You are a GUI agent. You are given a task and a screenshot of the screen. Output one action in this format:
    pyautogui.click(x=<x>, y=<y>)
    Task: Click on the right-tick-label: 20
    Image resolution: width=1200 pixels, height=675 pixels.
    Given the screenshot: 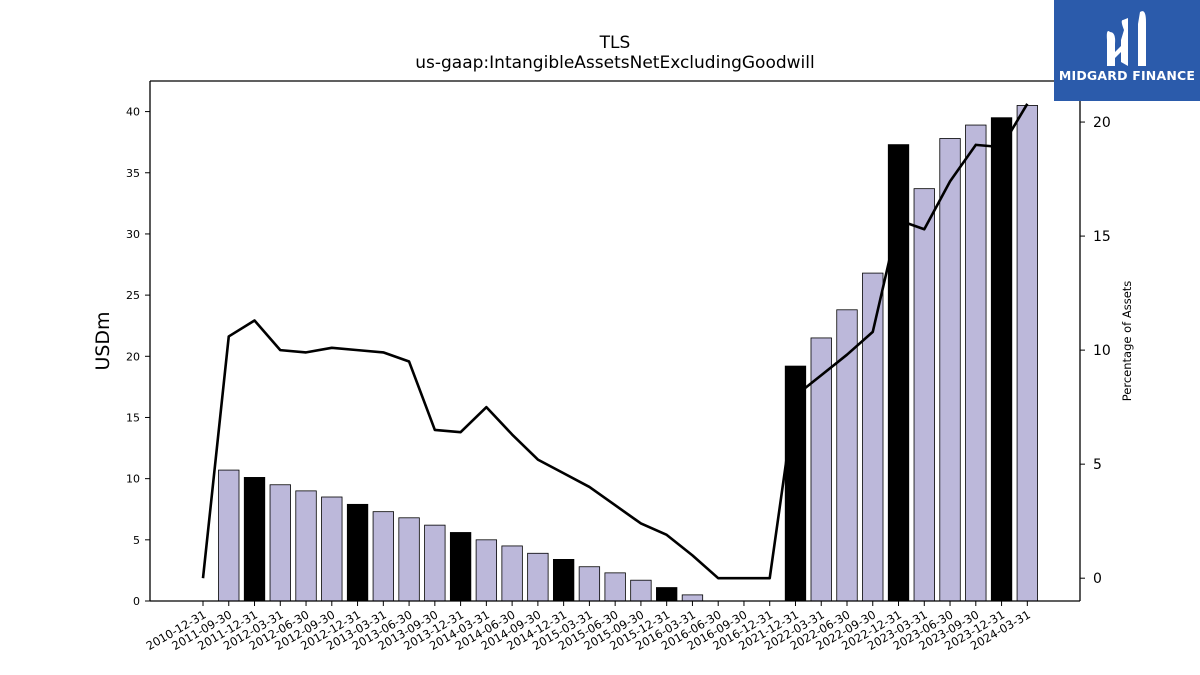 What is the action you would take?
    pyautogui.click(x=1102, y=123)
    